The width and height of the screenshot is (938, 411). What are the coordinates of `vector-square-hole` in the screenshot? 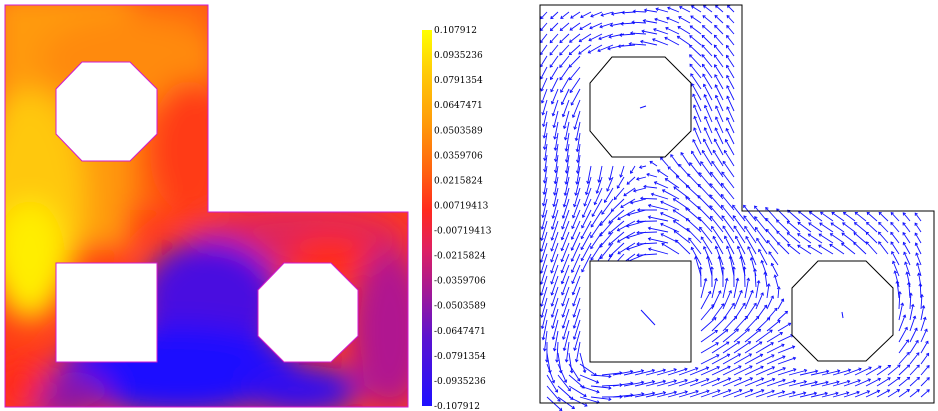 It's located at (640, 311).